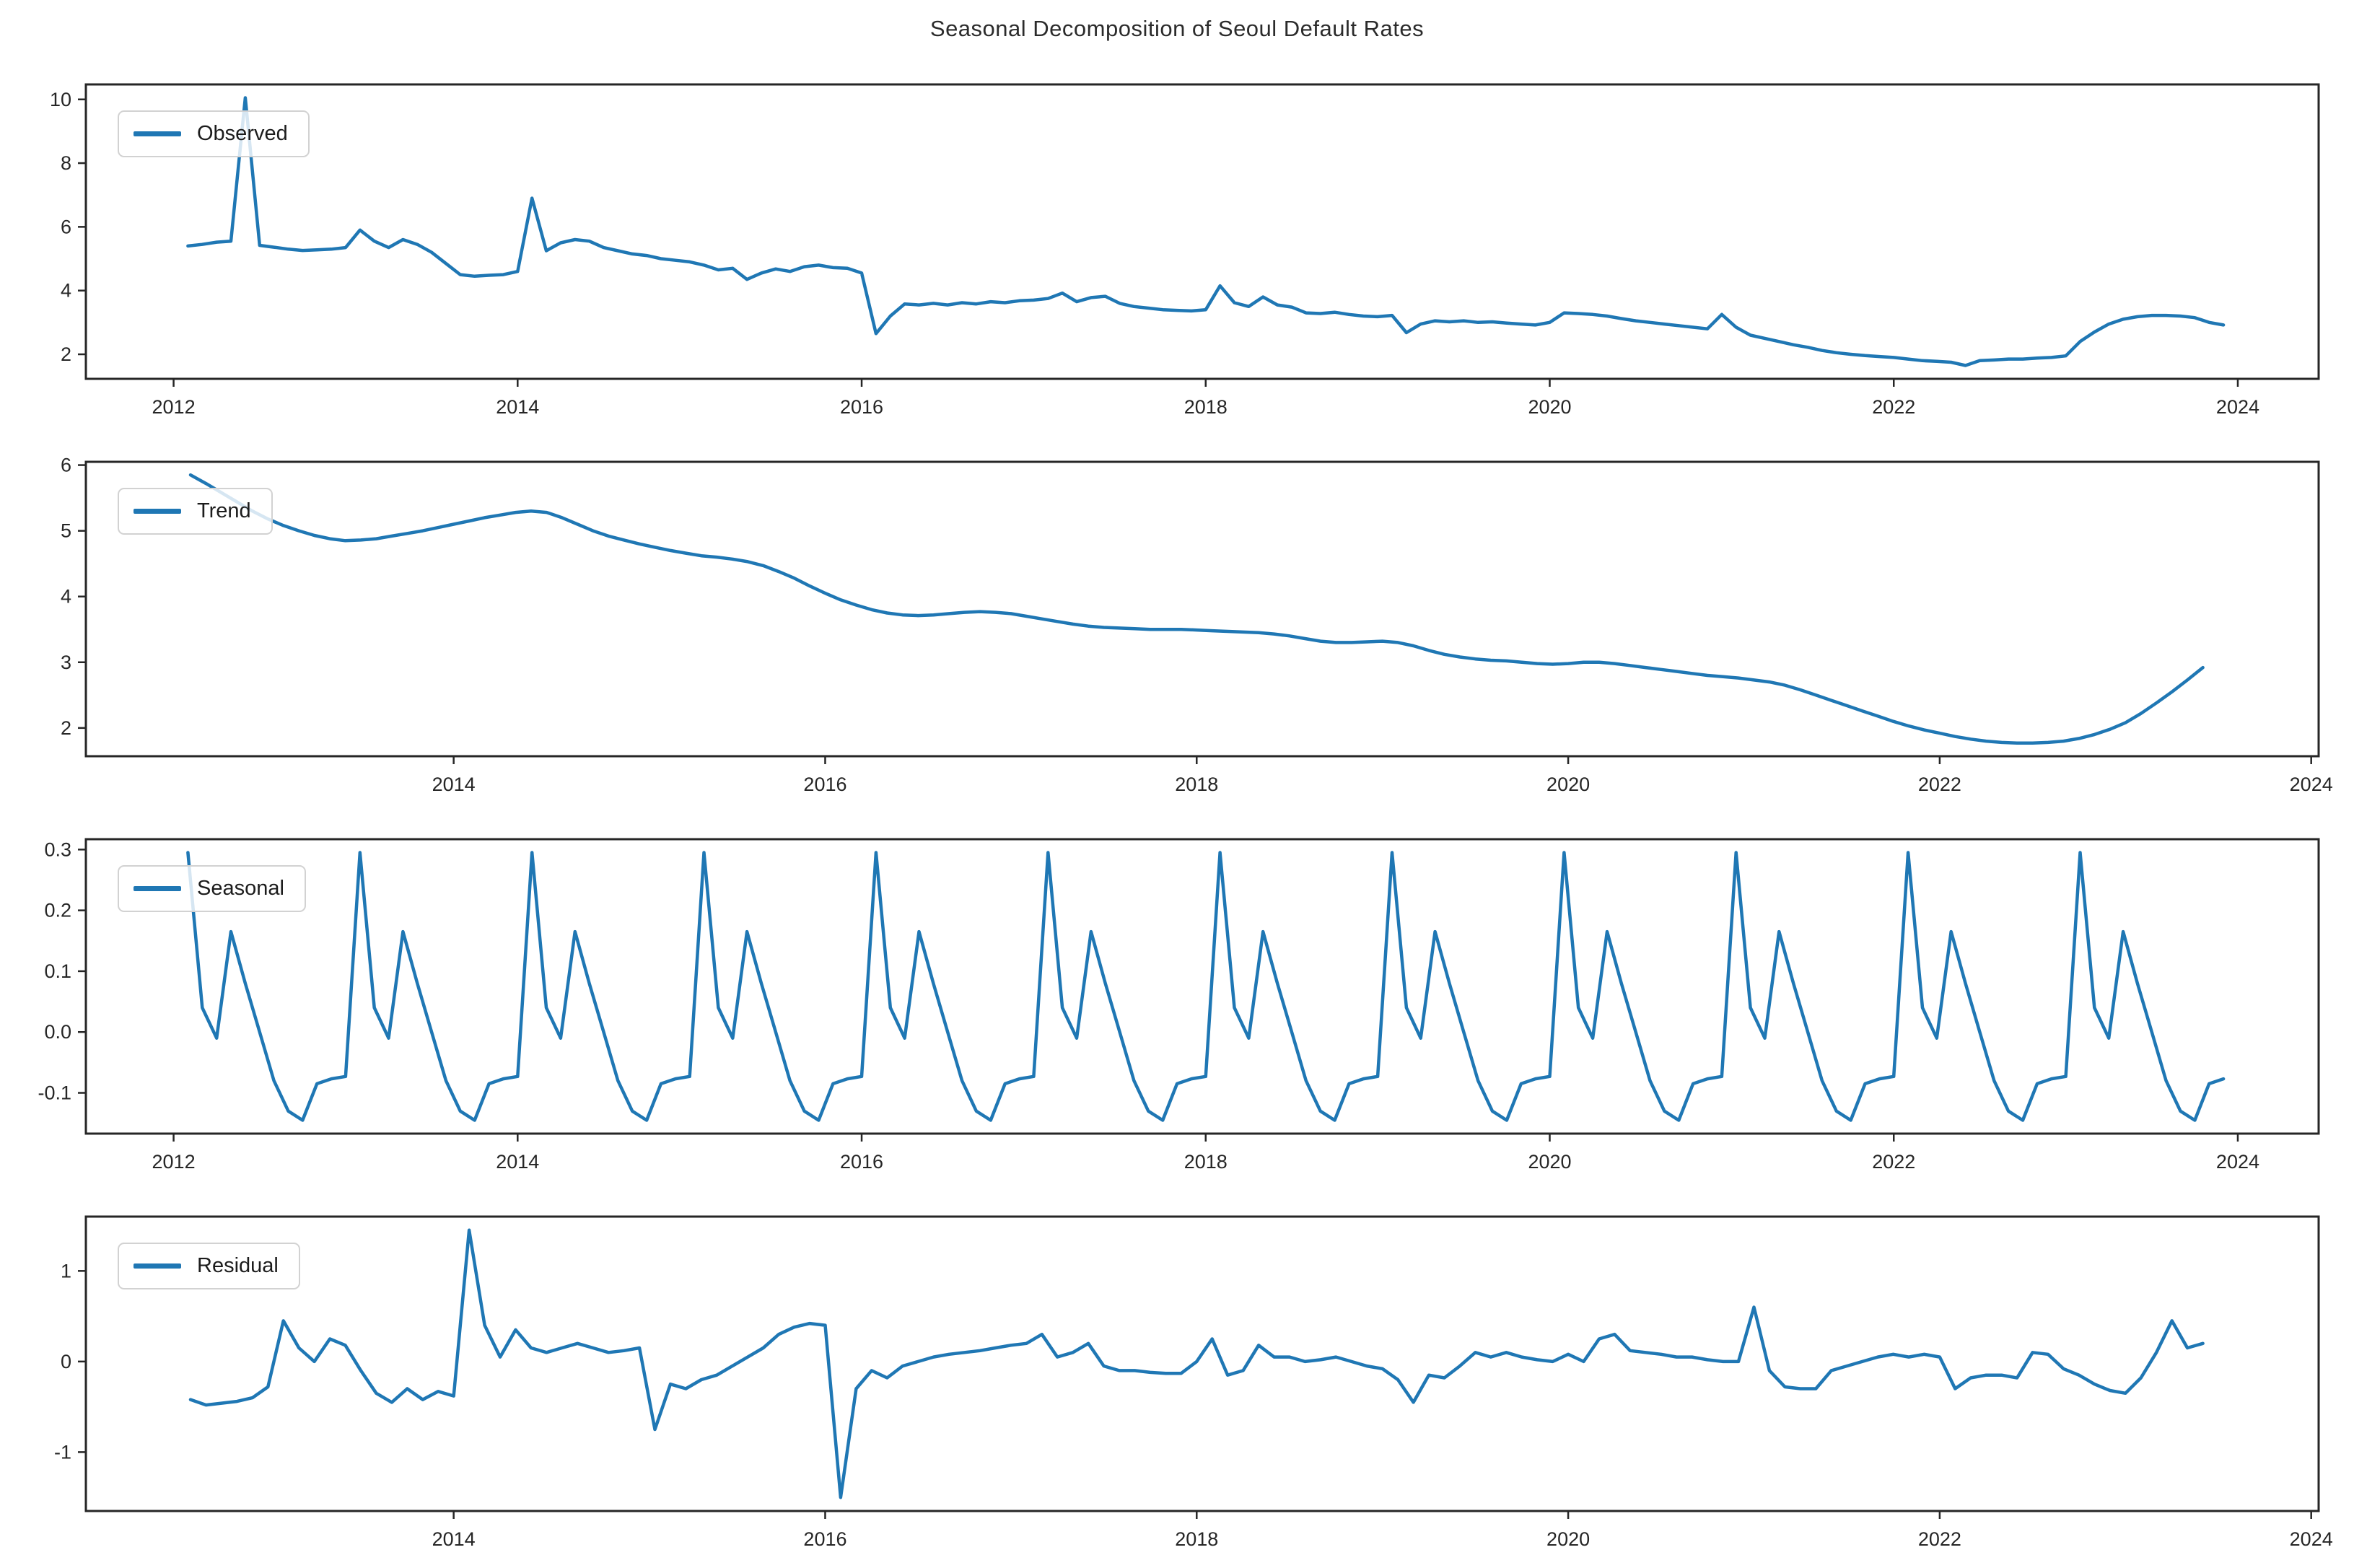  What do you see at coordinates (243, 133) in the screenshot?
I see `legend-observed-label: Observed` at bounding box center [243, 133].